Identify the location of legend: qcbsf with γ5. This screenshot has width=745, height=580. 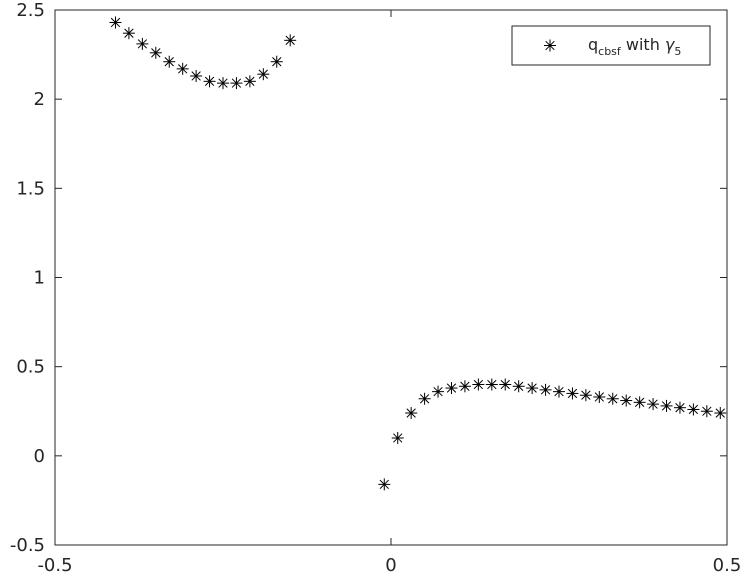
(611, 45).